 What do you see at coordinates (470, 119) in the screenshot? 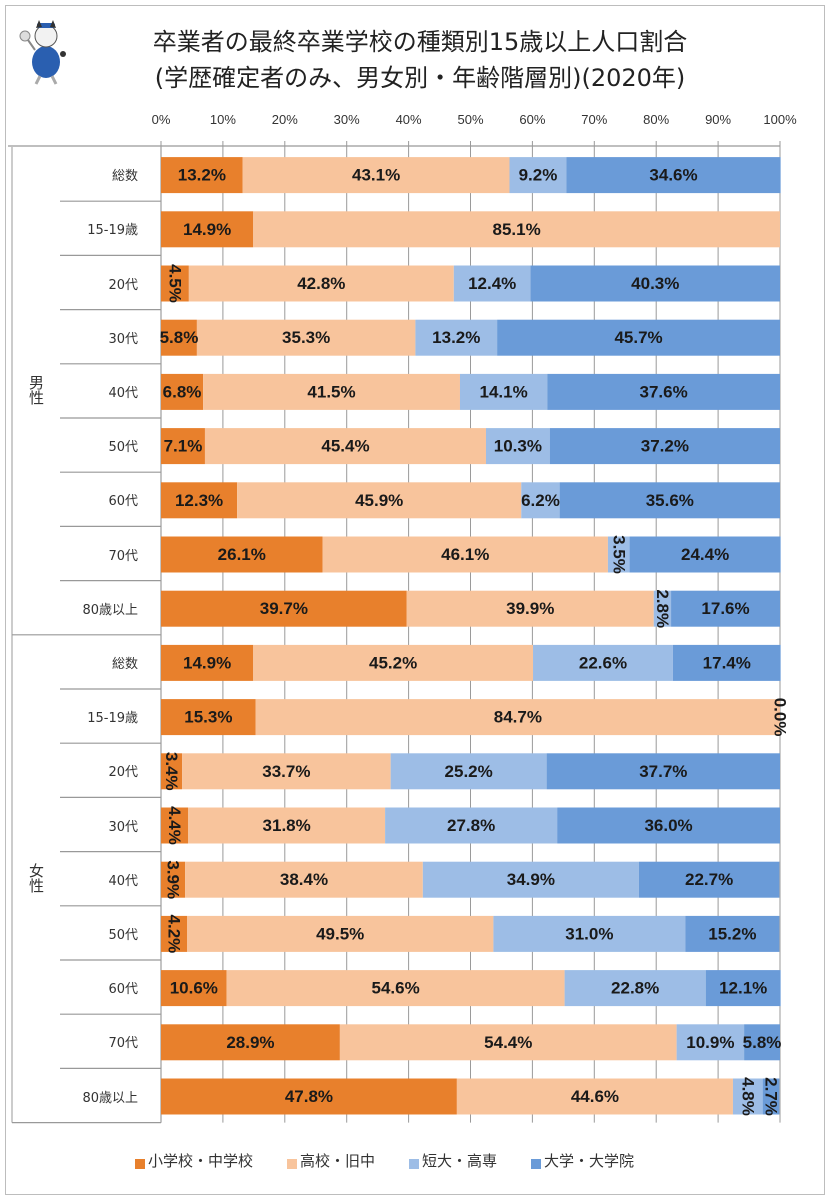
I see `x-tick-label: 50%` at bounding box center [470, 119].